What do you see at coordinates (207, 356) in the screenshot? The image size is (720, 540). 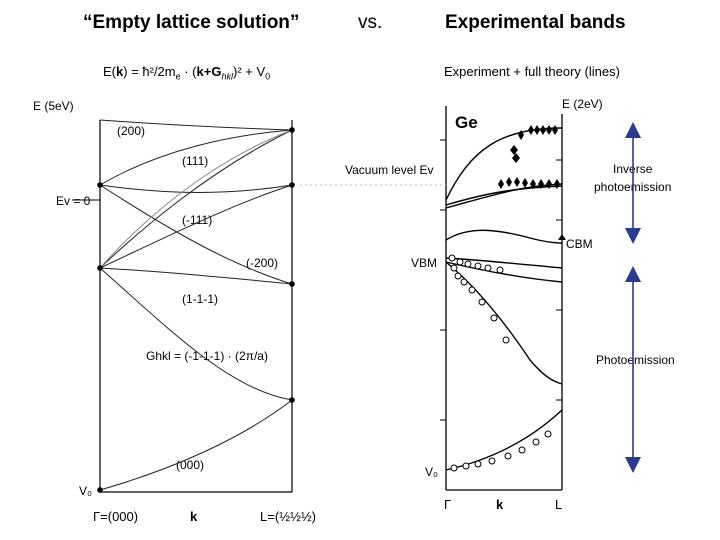 I see `reciprocal-vector-formula: Ghkl = (-1-1-1) · (2π/a)` at bounding box center [207, 356].